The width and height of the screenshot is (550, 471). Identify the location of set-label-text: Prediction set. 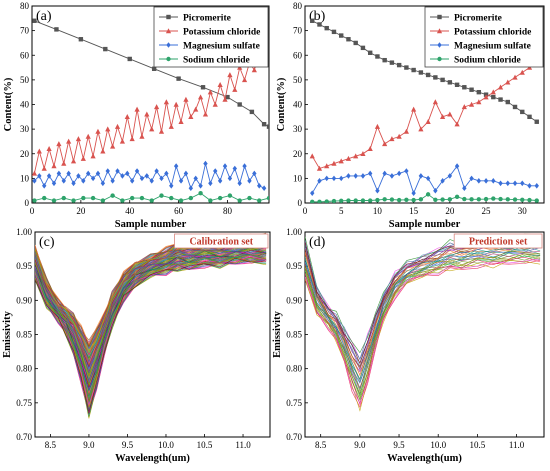
(498, 242).